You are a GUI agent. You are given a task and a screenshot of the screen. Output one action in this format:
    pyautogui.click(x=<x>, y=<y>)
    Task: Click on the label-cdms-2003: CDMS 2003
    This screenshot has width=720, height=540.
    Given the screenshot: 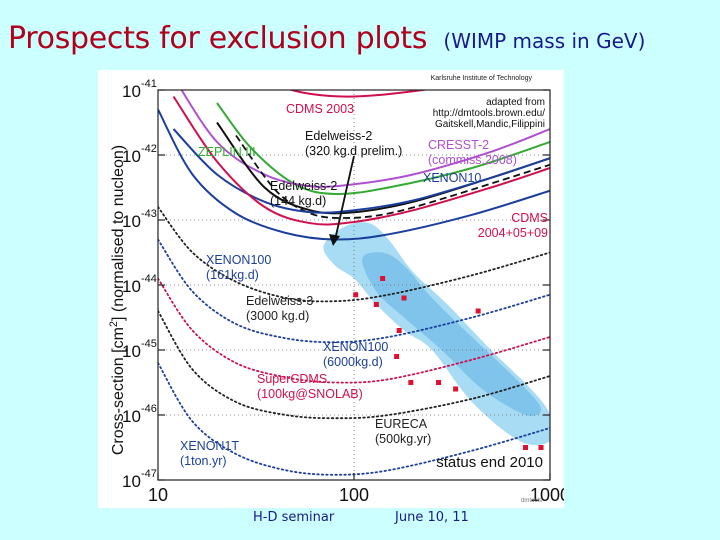 What is the action you would take?
    pyautogui.click(x=320, y=109)
    